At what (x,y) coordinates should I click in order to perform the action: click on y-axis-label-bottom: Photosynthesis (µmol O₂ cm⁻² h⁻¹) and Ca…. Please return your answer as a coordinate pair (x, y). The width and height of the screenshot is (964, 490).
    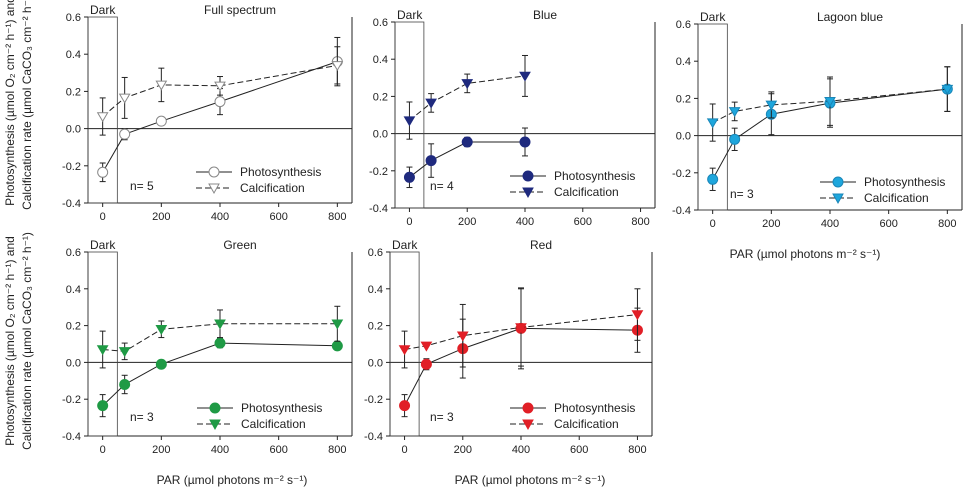
    Looking at the image, I should click on (18, 341).